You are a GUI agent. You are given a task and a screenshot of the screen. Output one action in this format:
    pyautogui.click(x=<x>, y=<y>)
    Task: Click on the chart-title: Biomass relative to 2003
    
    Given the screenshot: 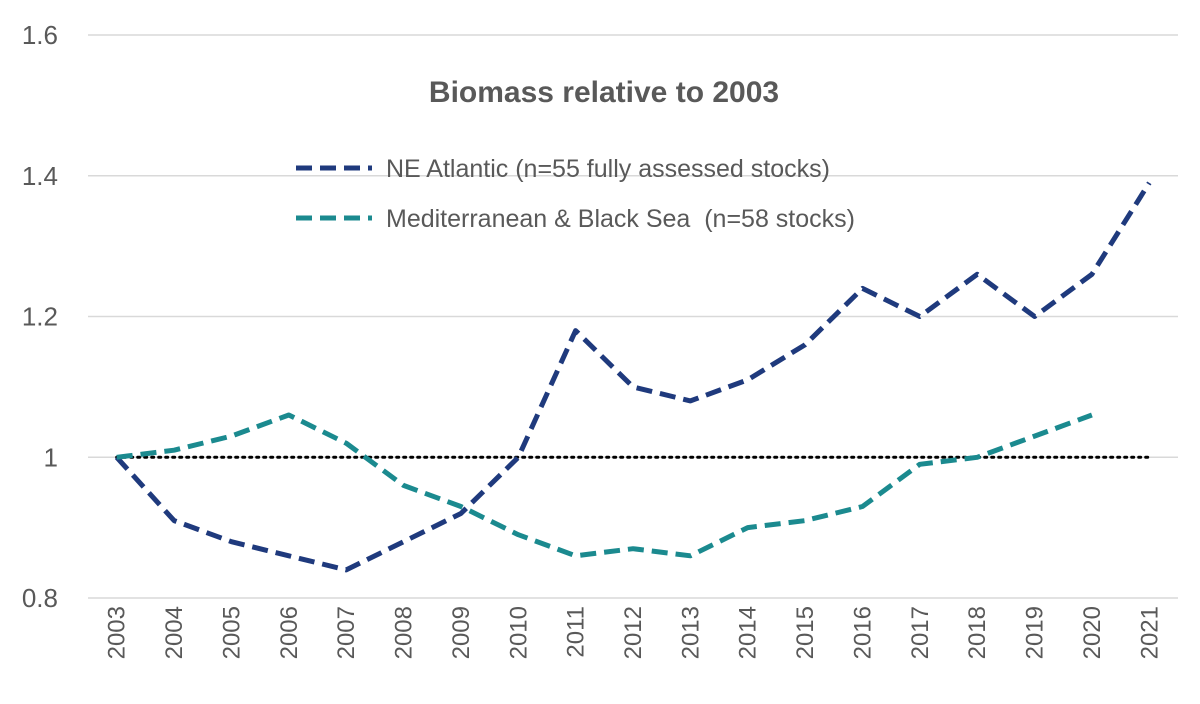 What is the action you would take?
    pyautogui.click(x=604, y=92)
    